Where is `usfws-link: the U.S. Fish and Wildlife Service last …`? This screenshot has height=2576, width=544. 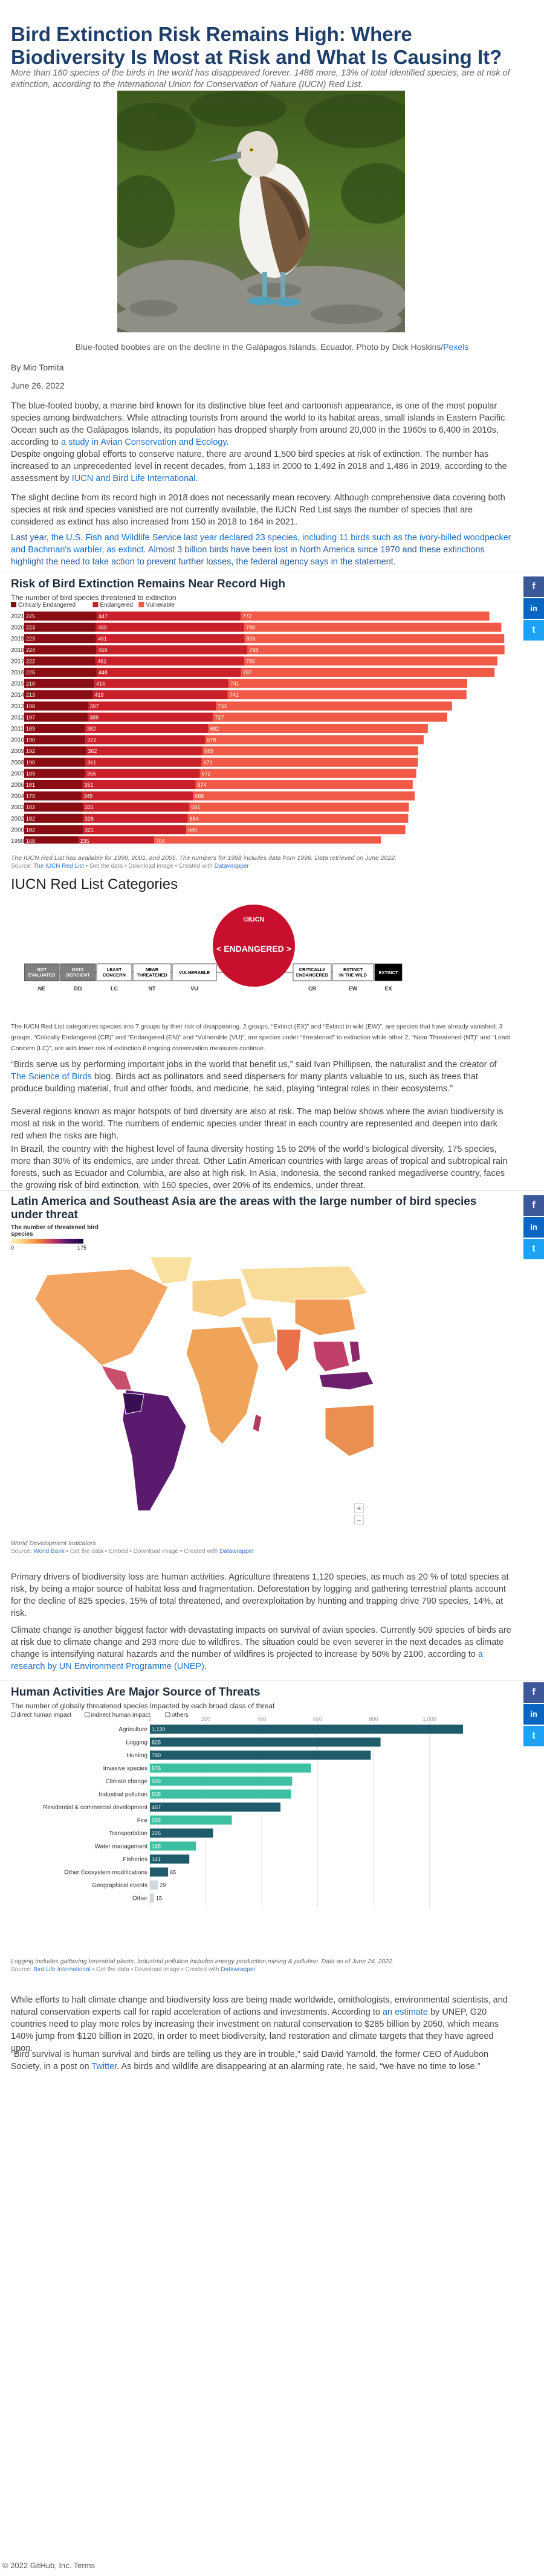 usfws-link: the U.S. Fish and Wildlife Service last … is located at coordinates (261, 544).